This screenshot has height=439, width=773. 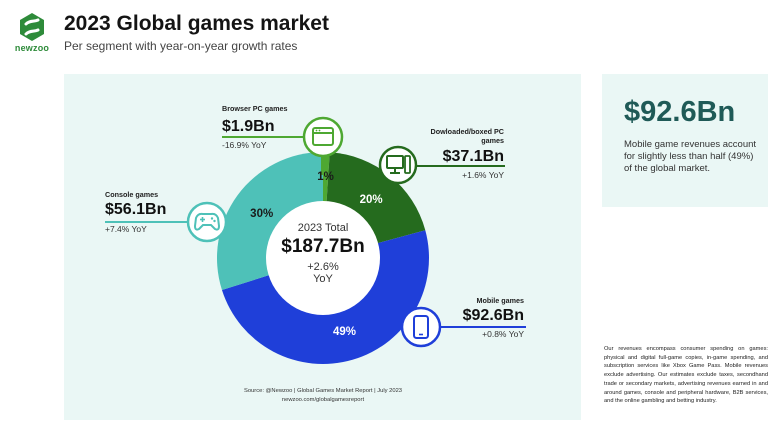 I want to click on donut-hole, so click(x=323, y=258).